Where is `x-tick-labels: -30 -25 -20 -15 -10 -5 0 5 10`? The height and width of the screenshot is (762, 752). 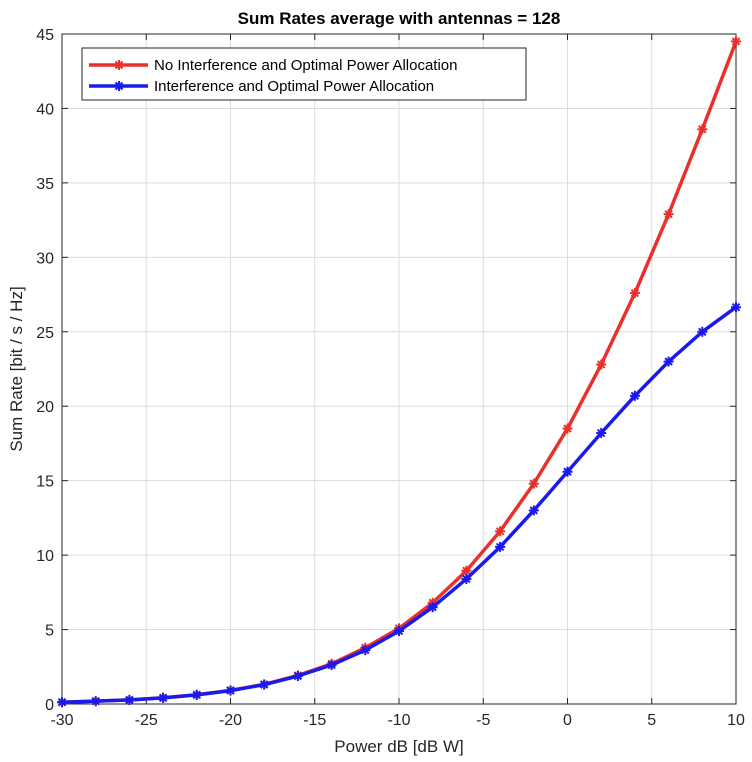 x-tick-labels: -30 -25 -20 -15 -10 -5 0 5 10 is located at coordinates (397, 720).